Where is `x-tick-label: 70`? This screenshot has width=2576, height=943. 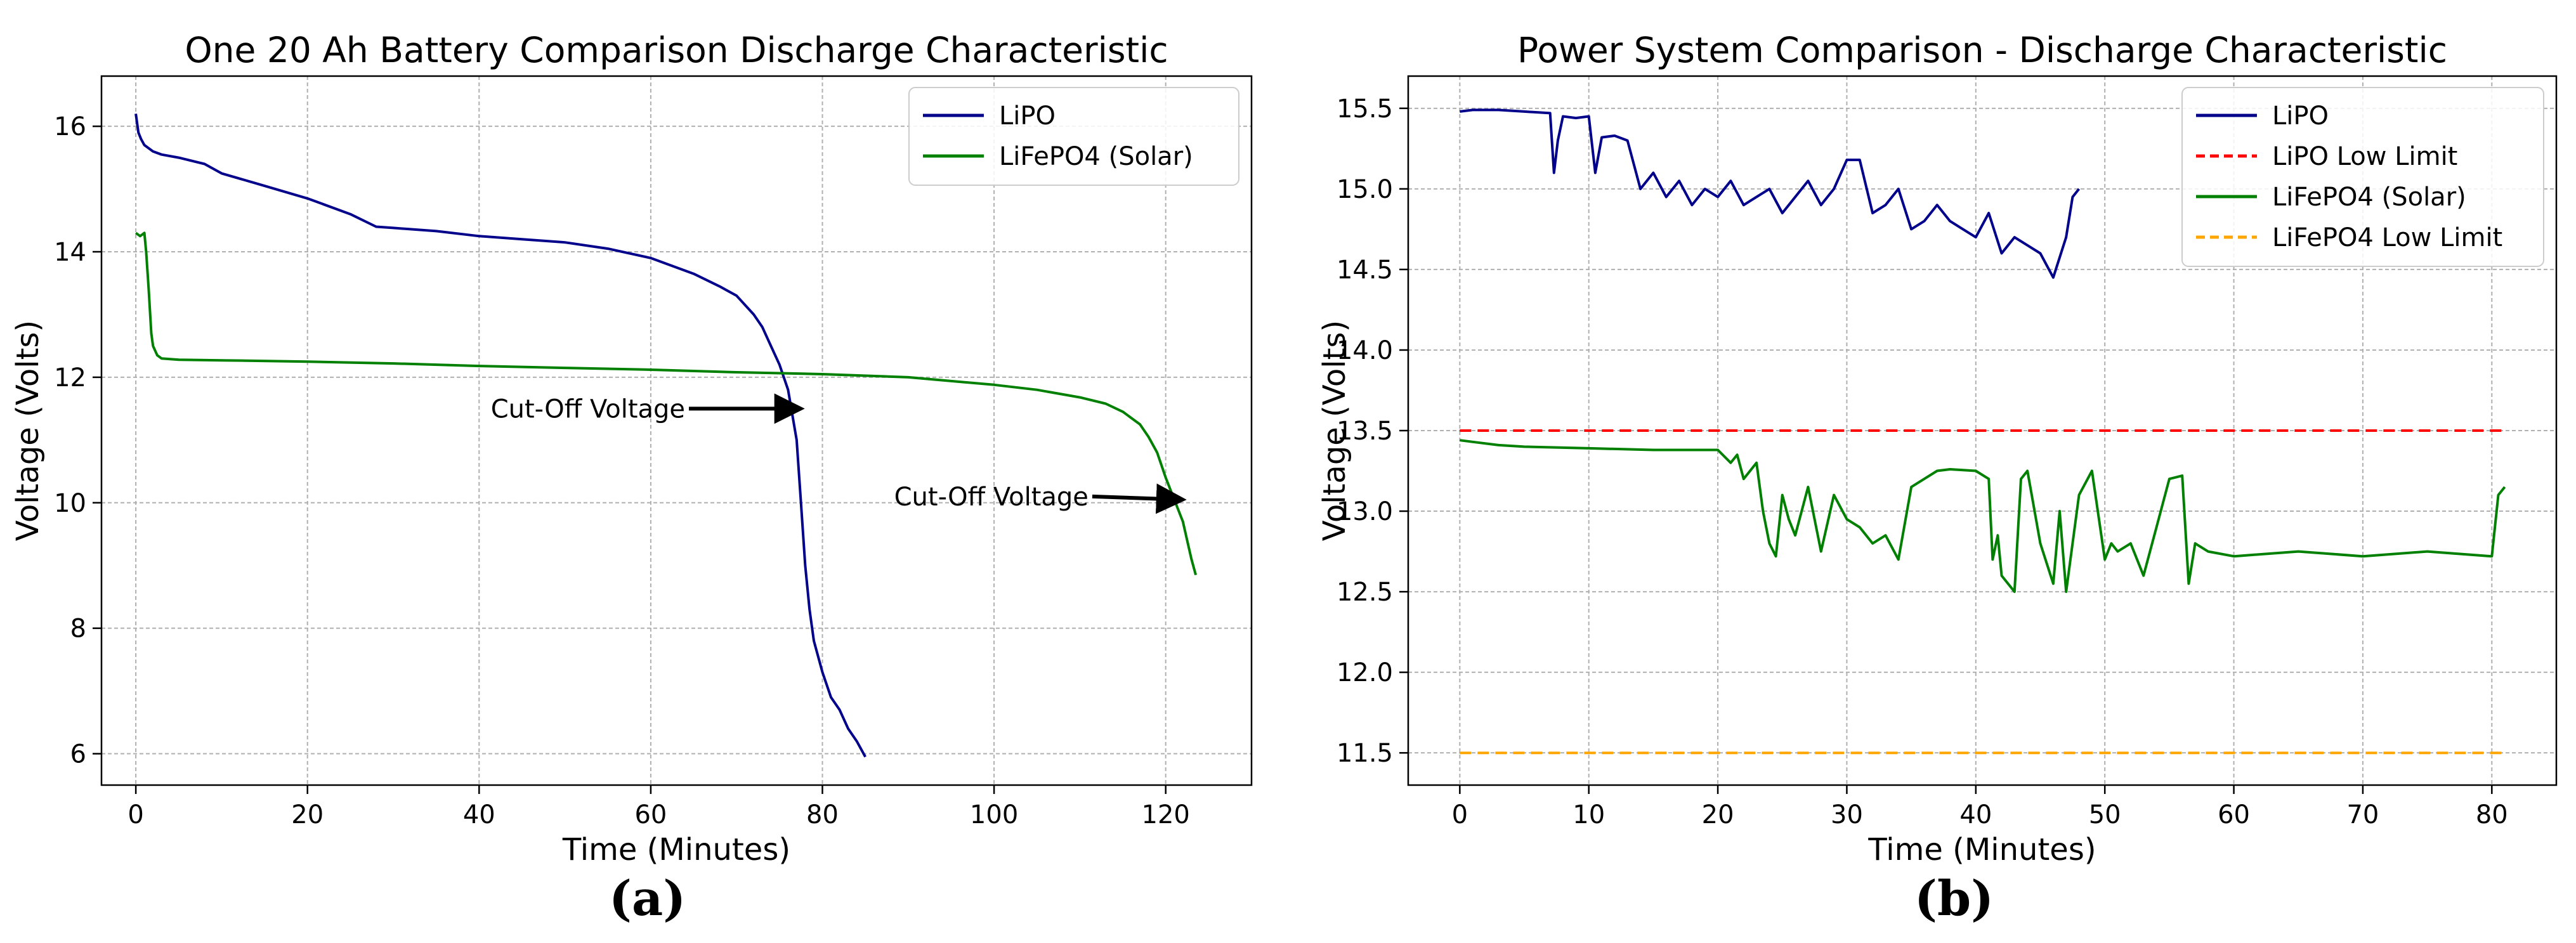 x-tick-label: 70 is located at coordinates (2362, 814).